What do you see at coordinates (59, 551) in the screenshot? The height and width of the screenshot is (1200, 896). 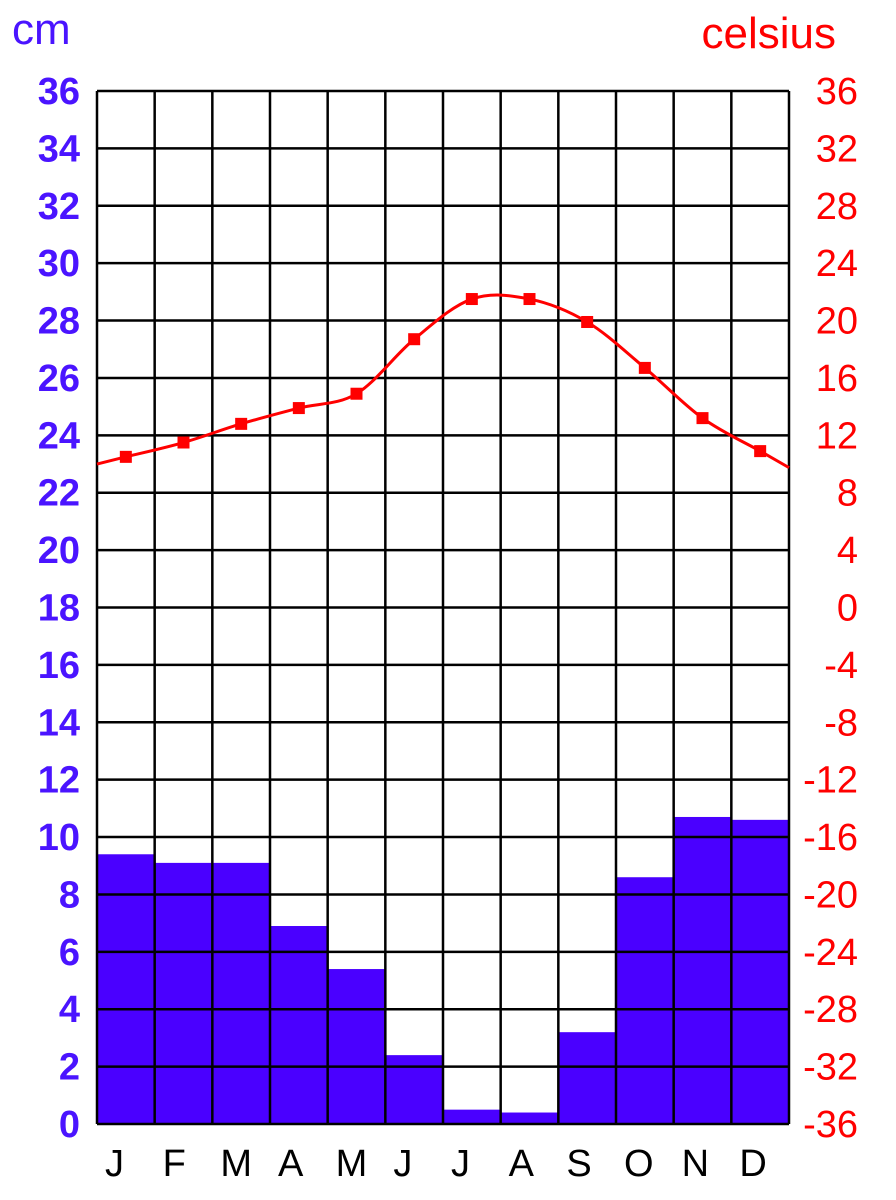 I see `left-tick-label: 20` at bounding box center [59, 551].